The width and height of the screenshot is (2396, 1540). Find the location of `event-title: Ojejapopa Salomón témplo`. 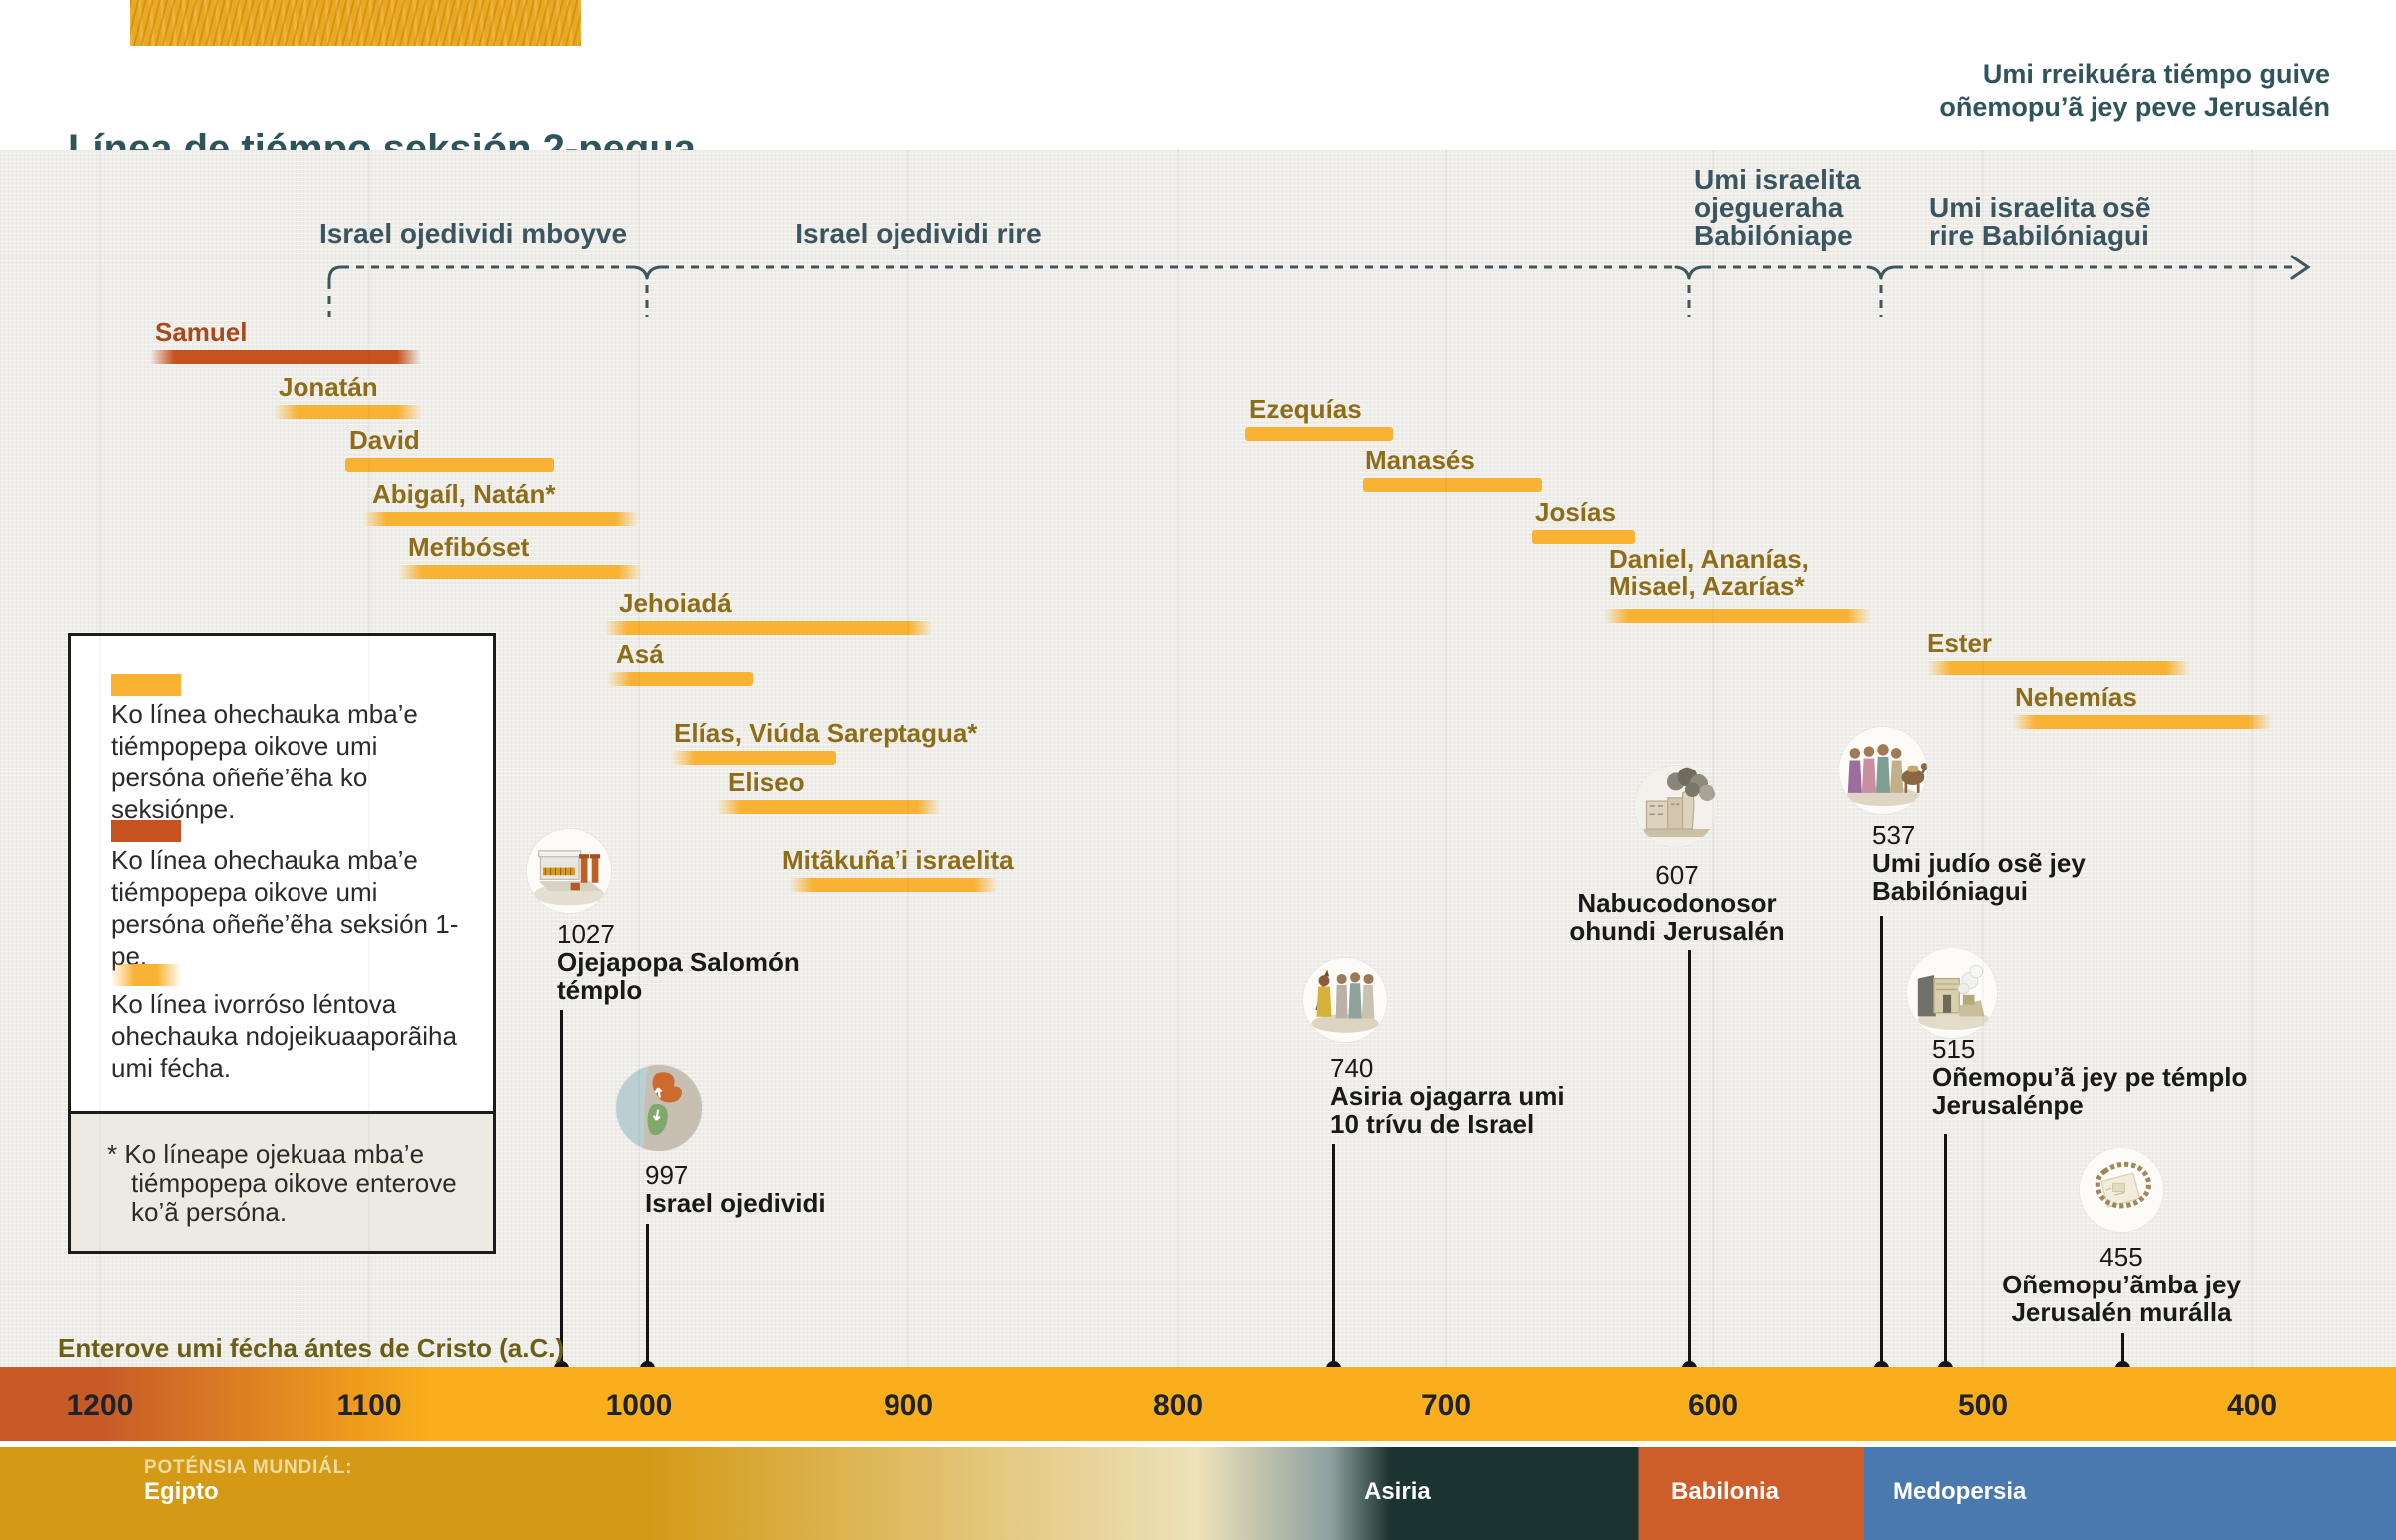

event-title: Ojejapopa Salomón témplo is located at coordinates (678, 976).